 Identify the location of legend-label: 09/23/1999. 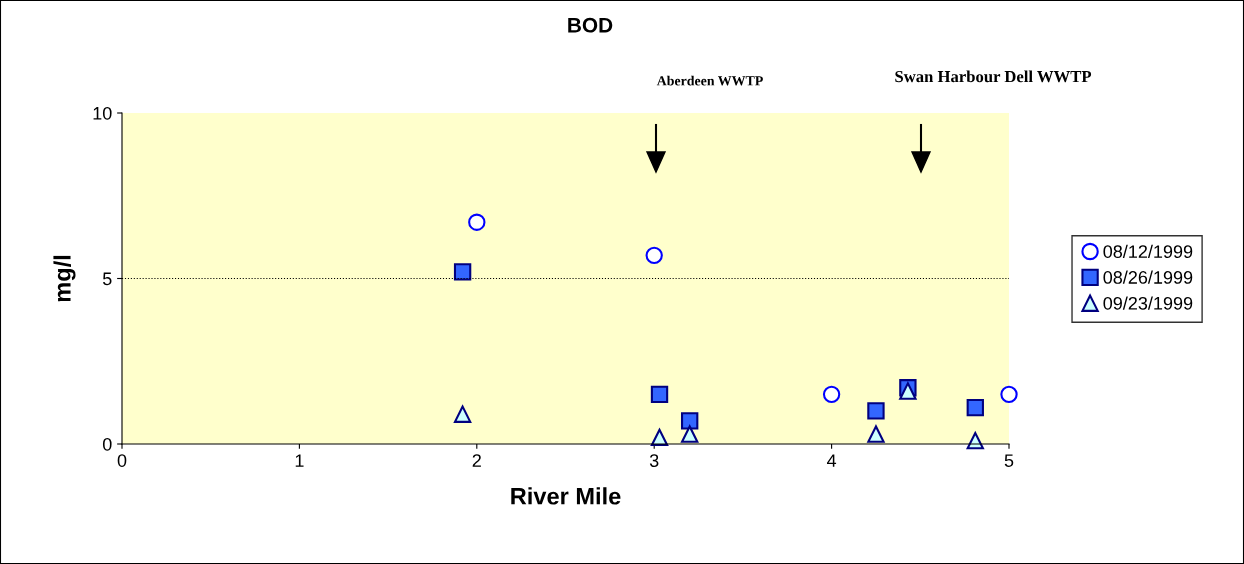
(1148, 303).